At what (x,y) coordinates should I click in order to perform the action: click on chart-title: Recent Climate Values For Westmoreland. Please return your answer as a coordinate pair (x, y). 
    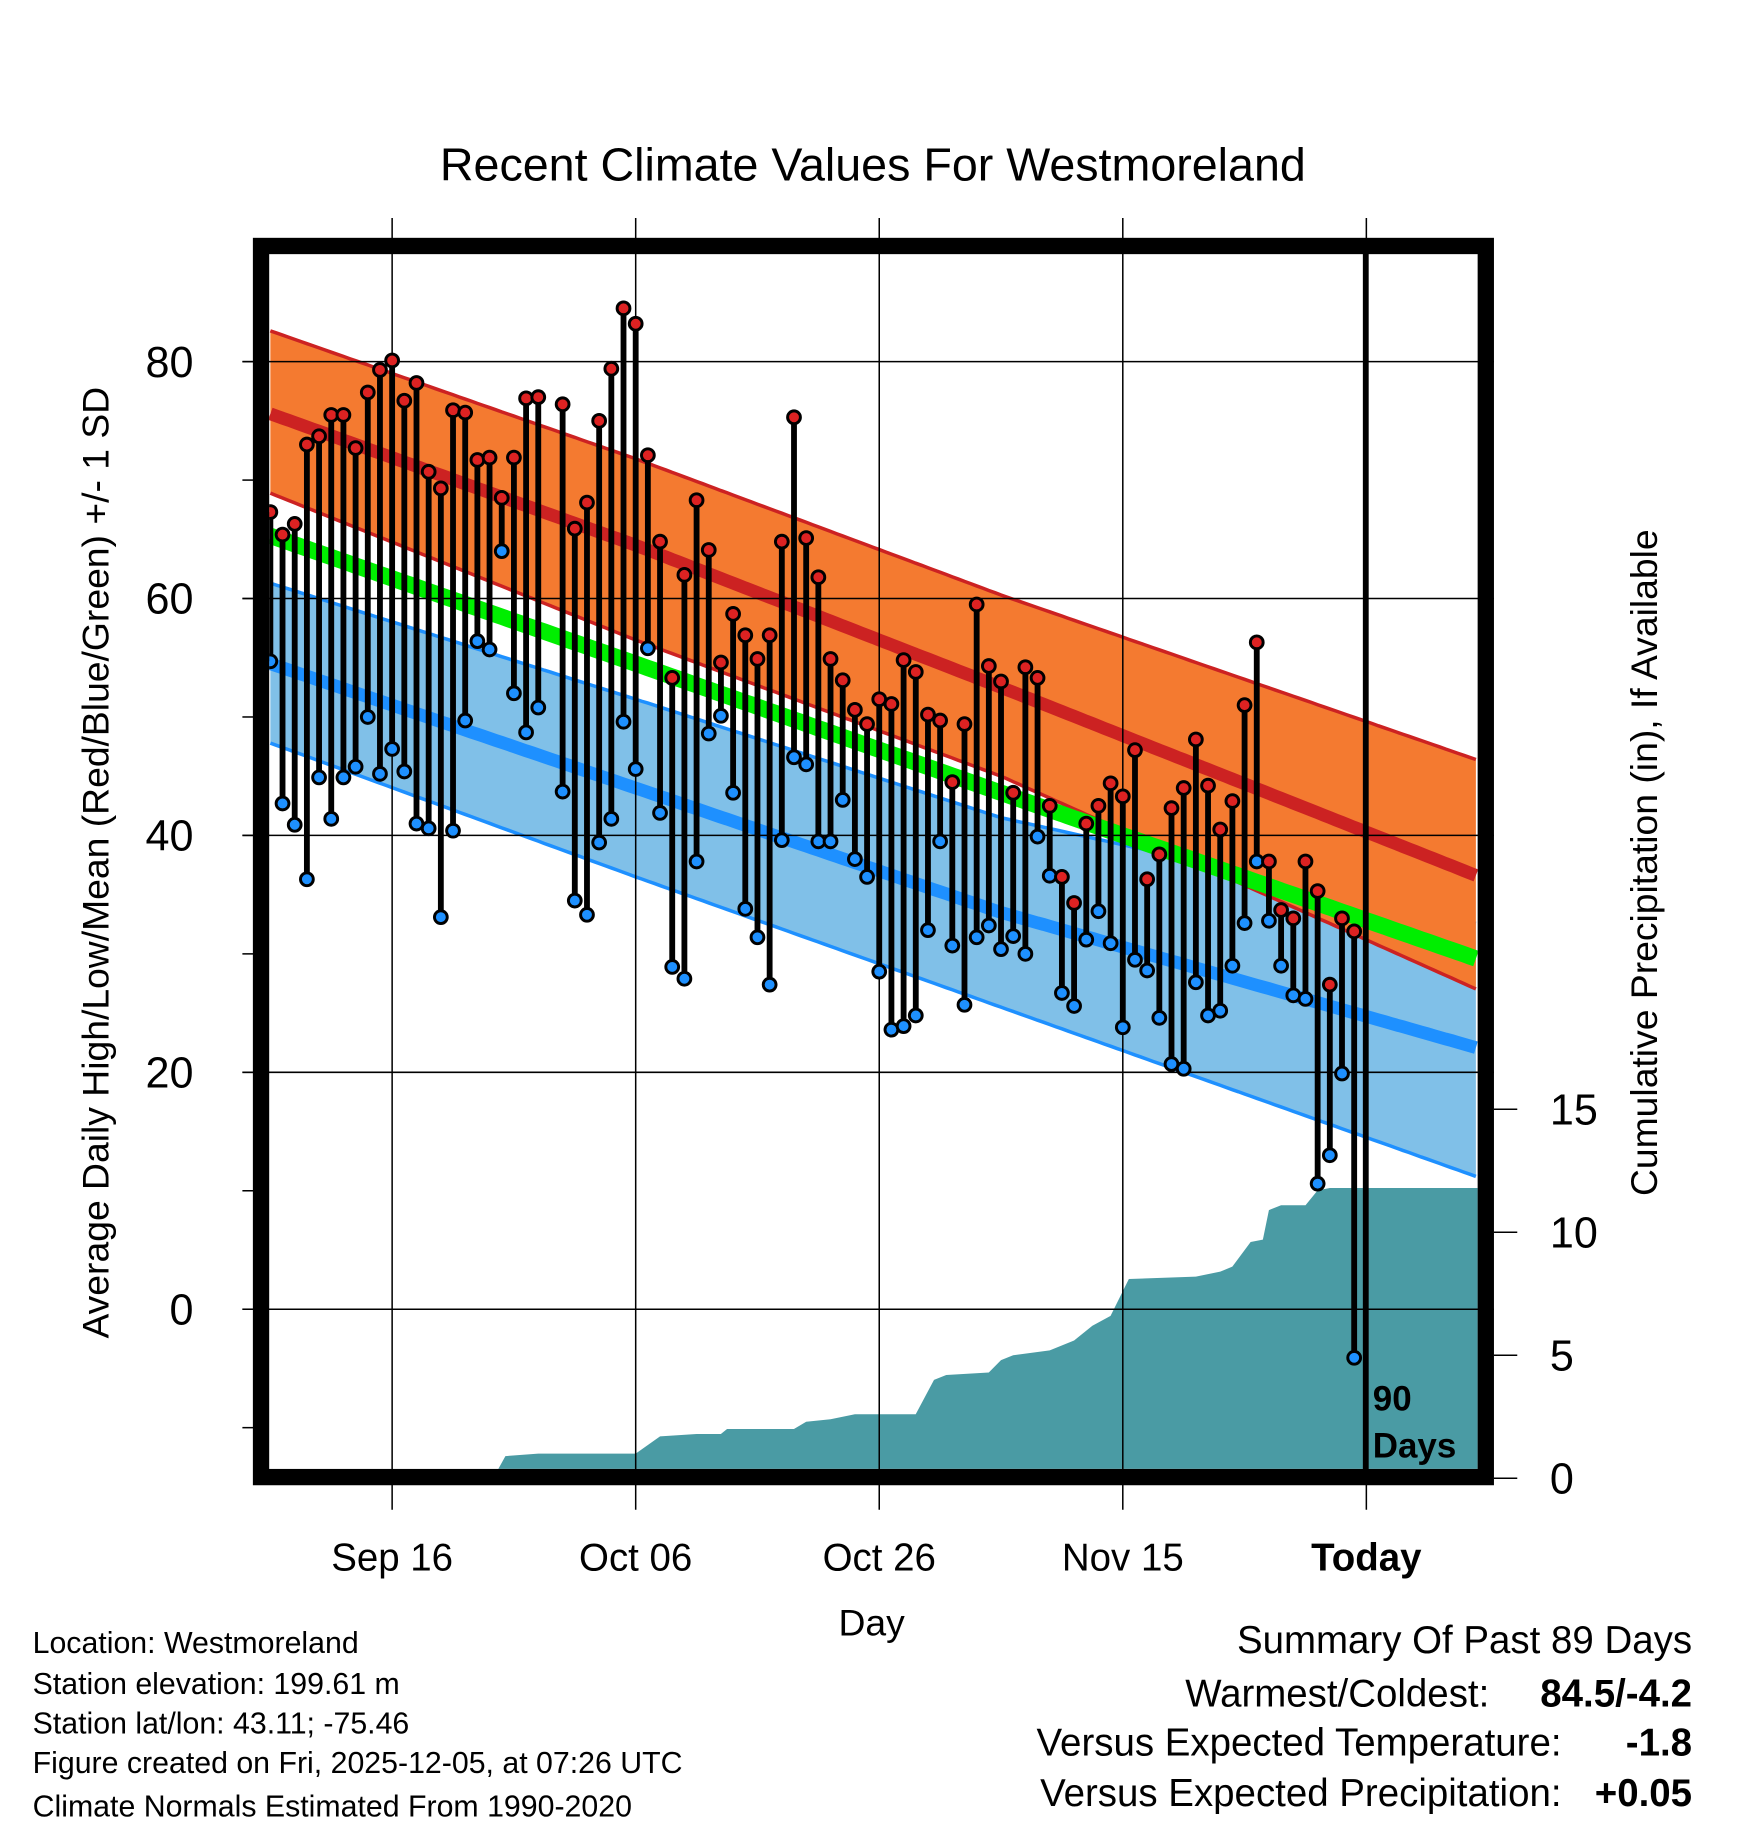
    Looking at the image, I should click on (873, 165).